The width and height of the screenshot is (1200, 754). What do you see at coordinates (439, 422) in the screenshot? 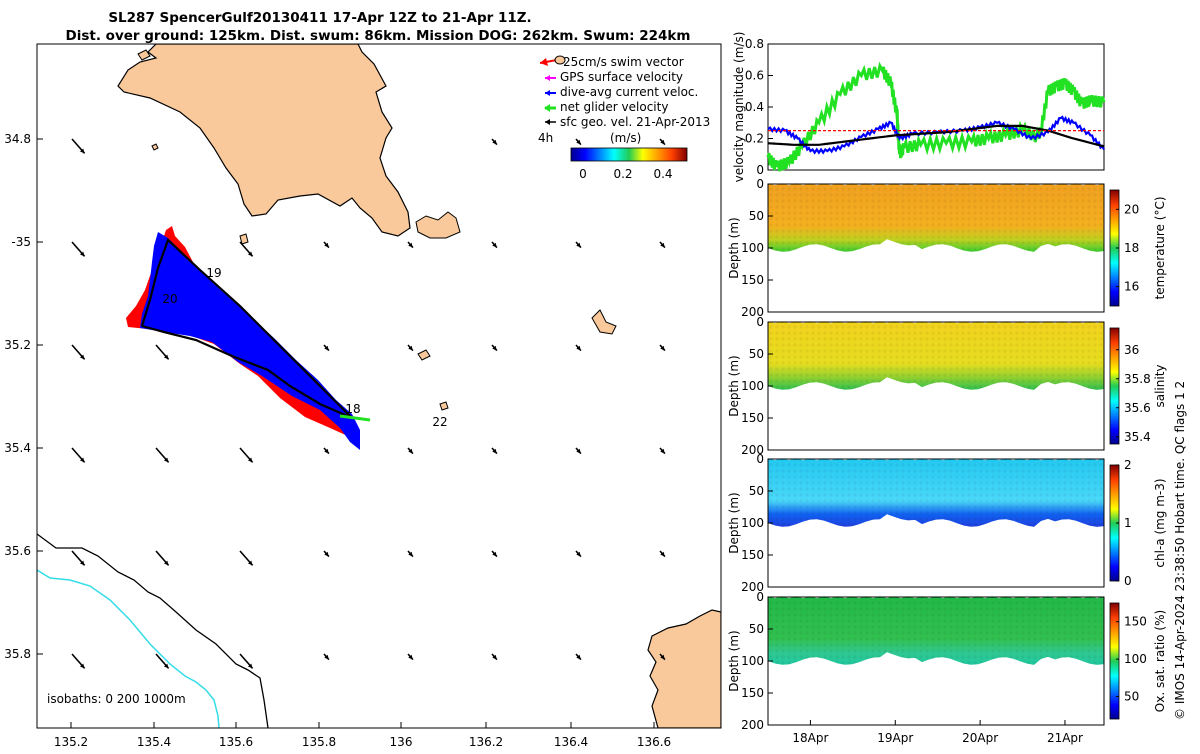
I see `day-label-22: 22` at bounding box center [439, 422].